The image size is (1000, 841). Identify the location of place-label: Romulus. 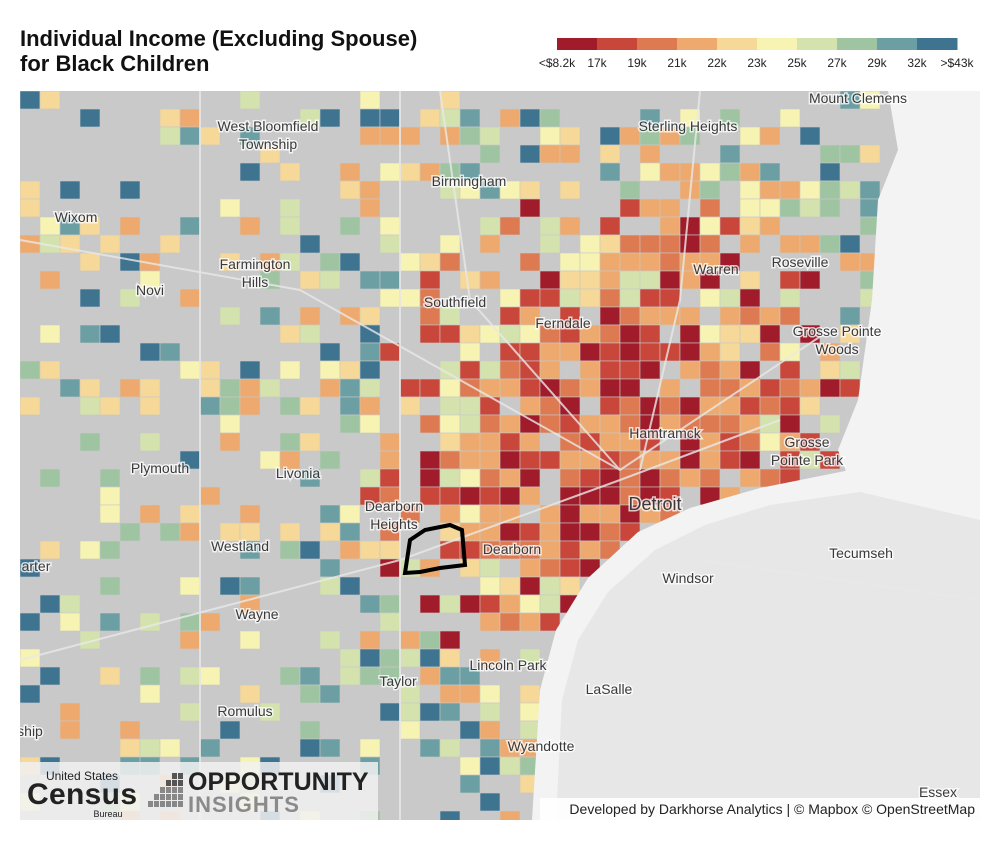
(244, 711).